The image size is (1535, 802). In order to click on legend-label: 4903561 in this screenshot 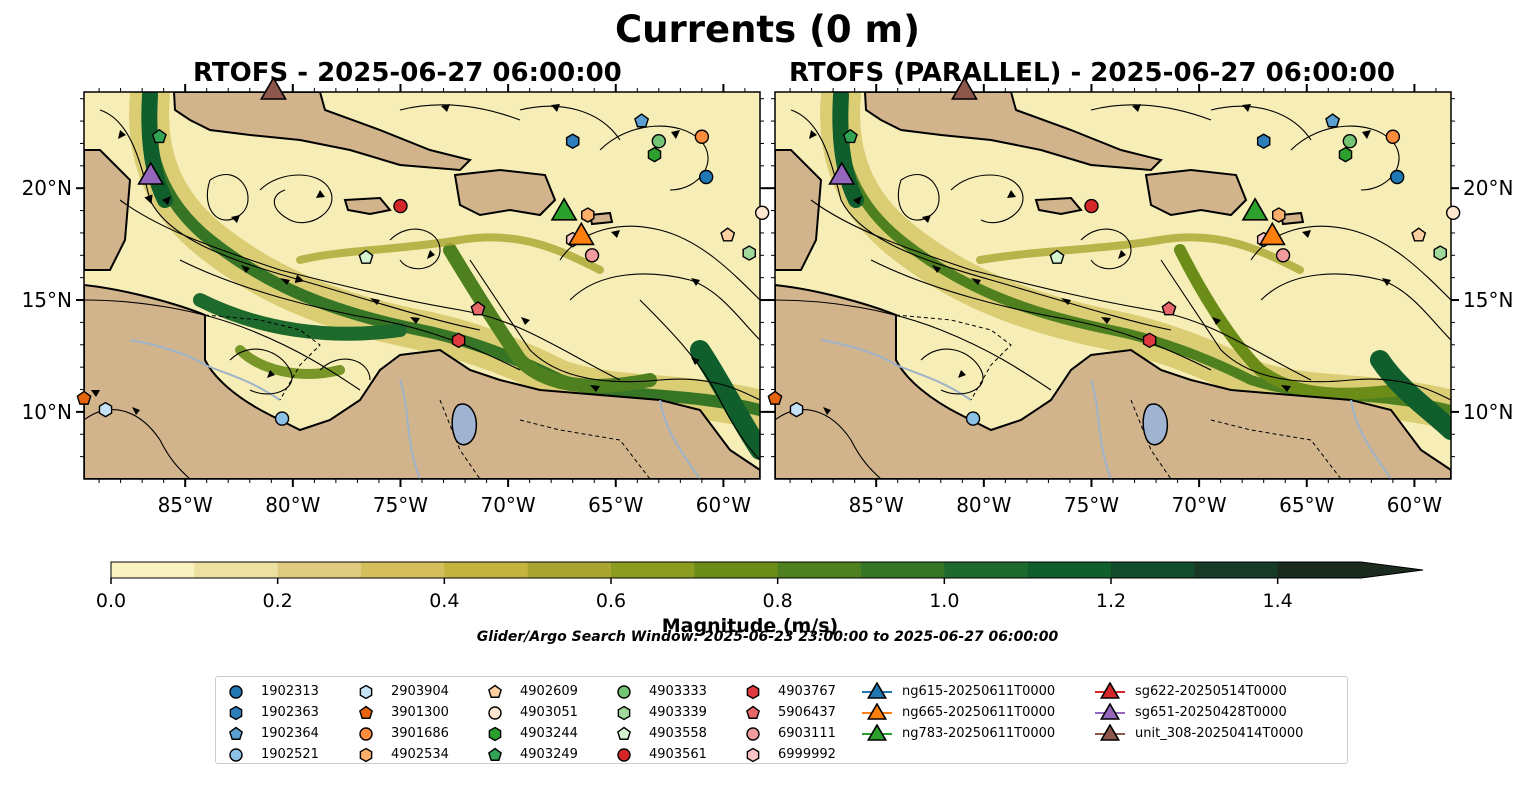, I will do `click(678, 754)`.